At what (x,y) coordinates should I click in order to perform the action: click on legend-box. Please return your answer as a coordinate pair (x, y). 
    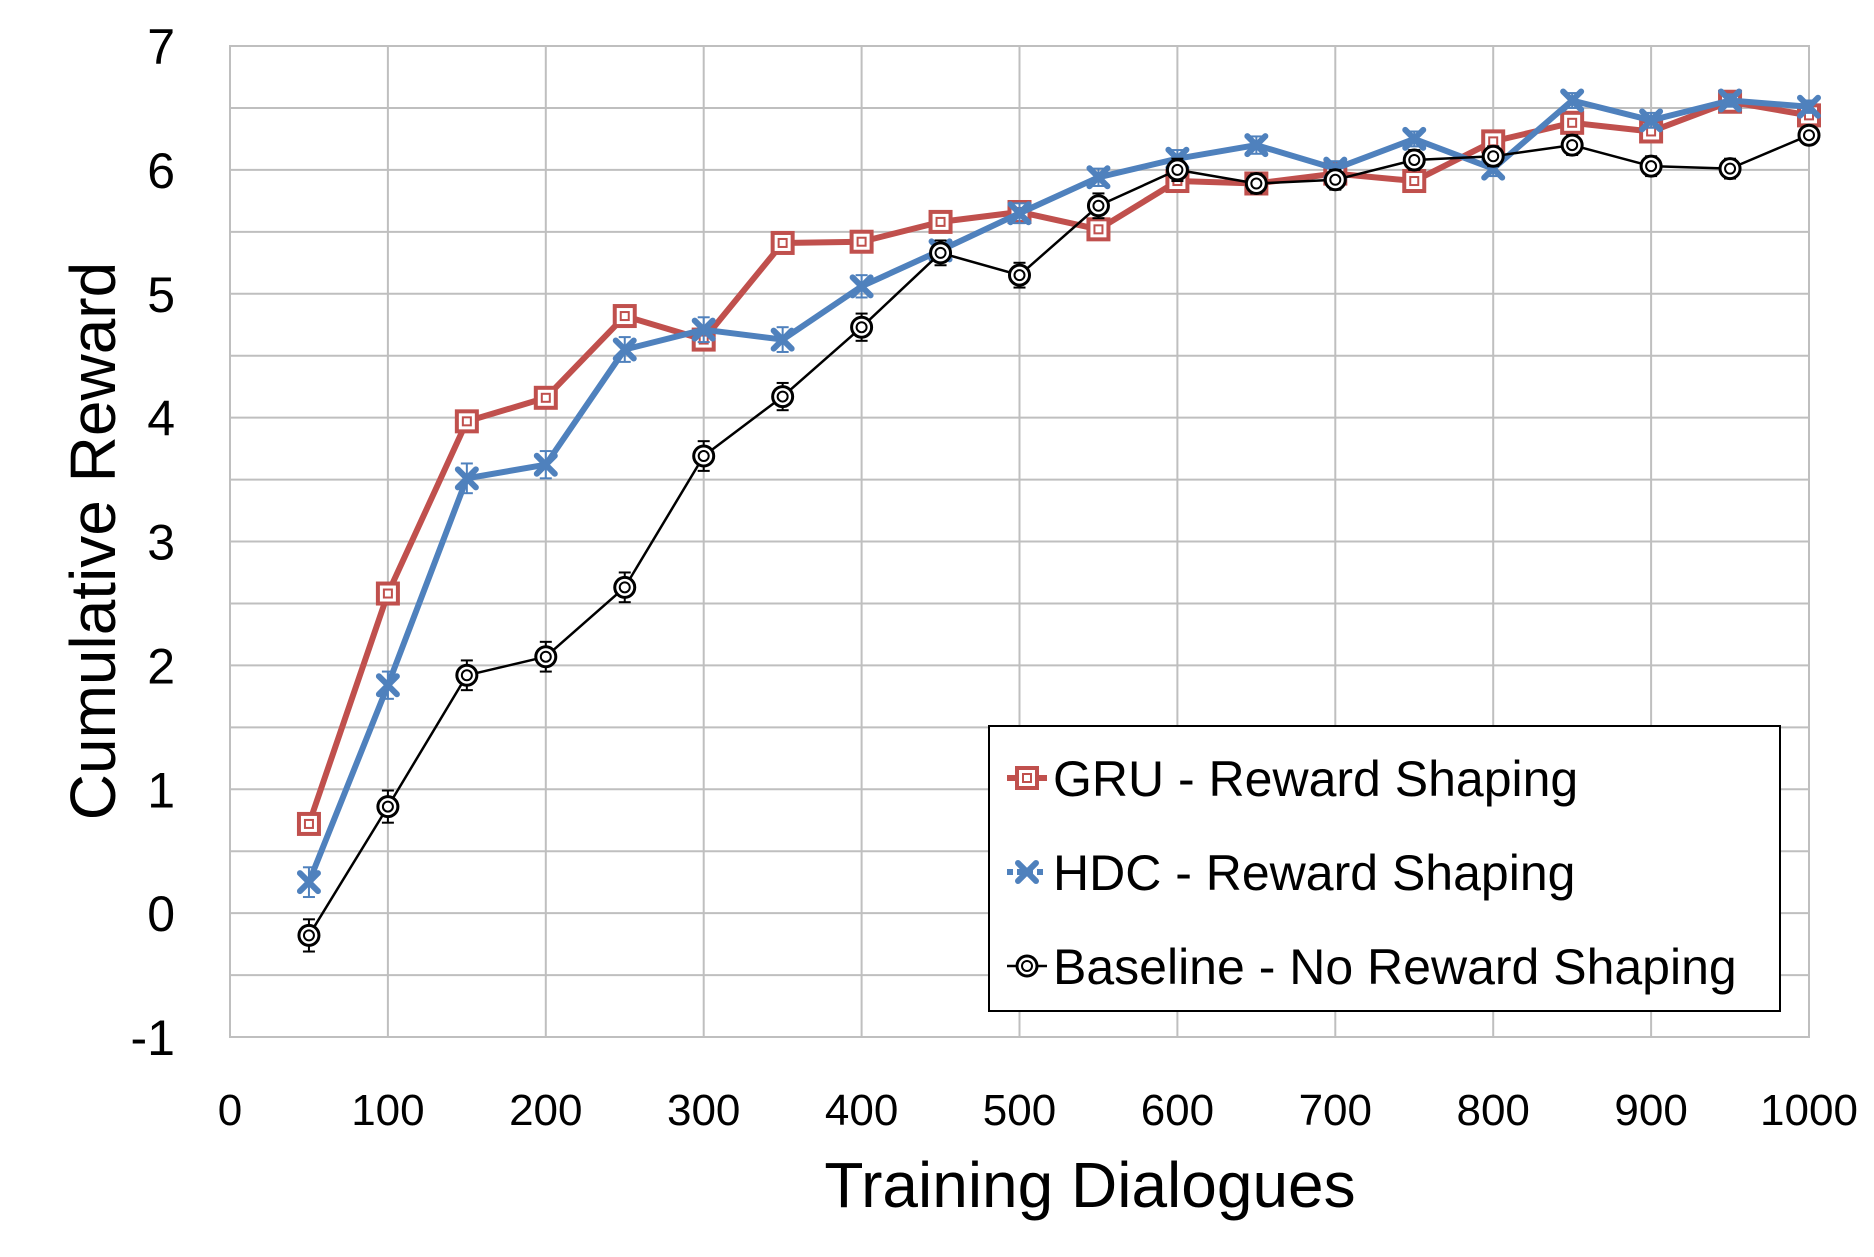
    Looking at the image, I should click on (1384, 868).